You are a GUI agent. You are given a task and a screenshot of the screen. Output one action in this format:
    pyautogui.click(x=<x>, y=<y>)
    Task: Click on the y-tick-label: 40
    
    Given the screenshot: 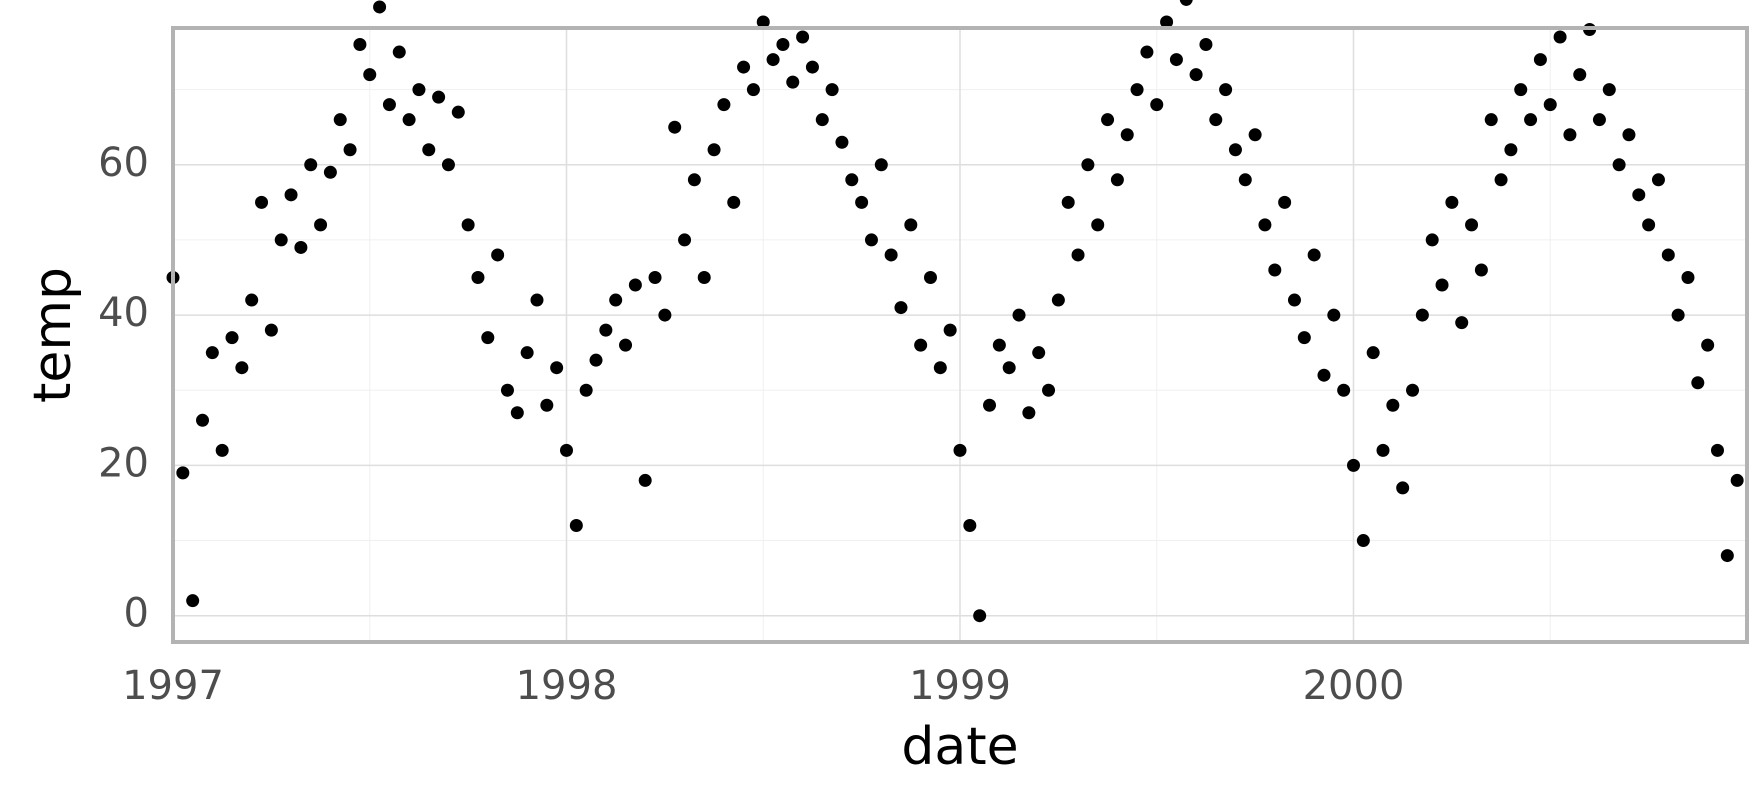 What is the action you would take?
    pyautogui.click(x=123, y=313)
    